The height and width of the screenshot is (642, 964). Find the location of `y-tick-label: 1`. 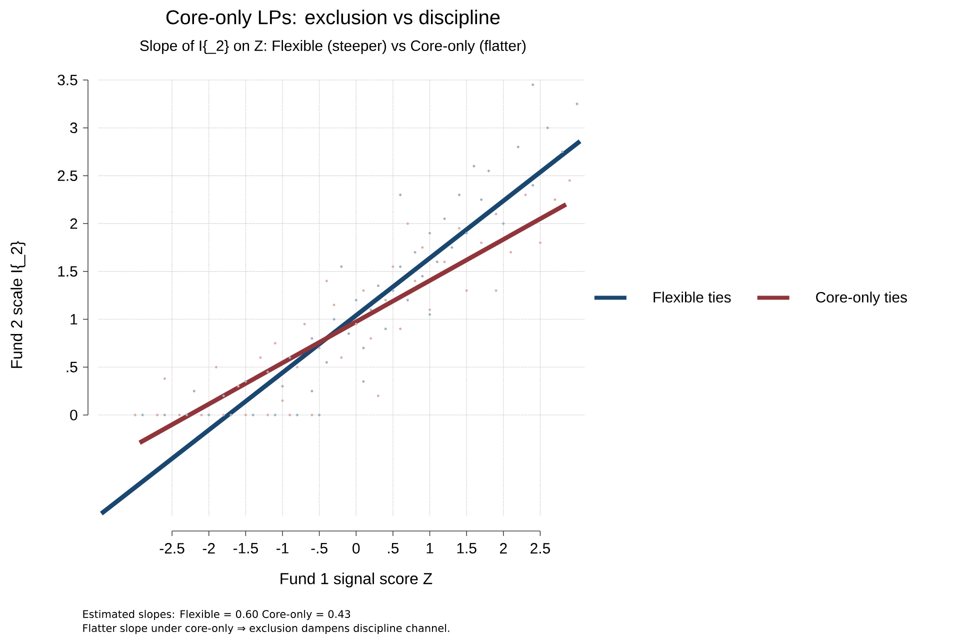

y-tick-label: 1 is located at coordinates (74, 319).